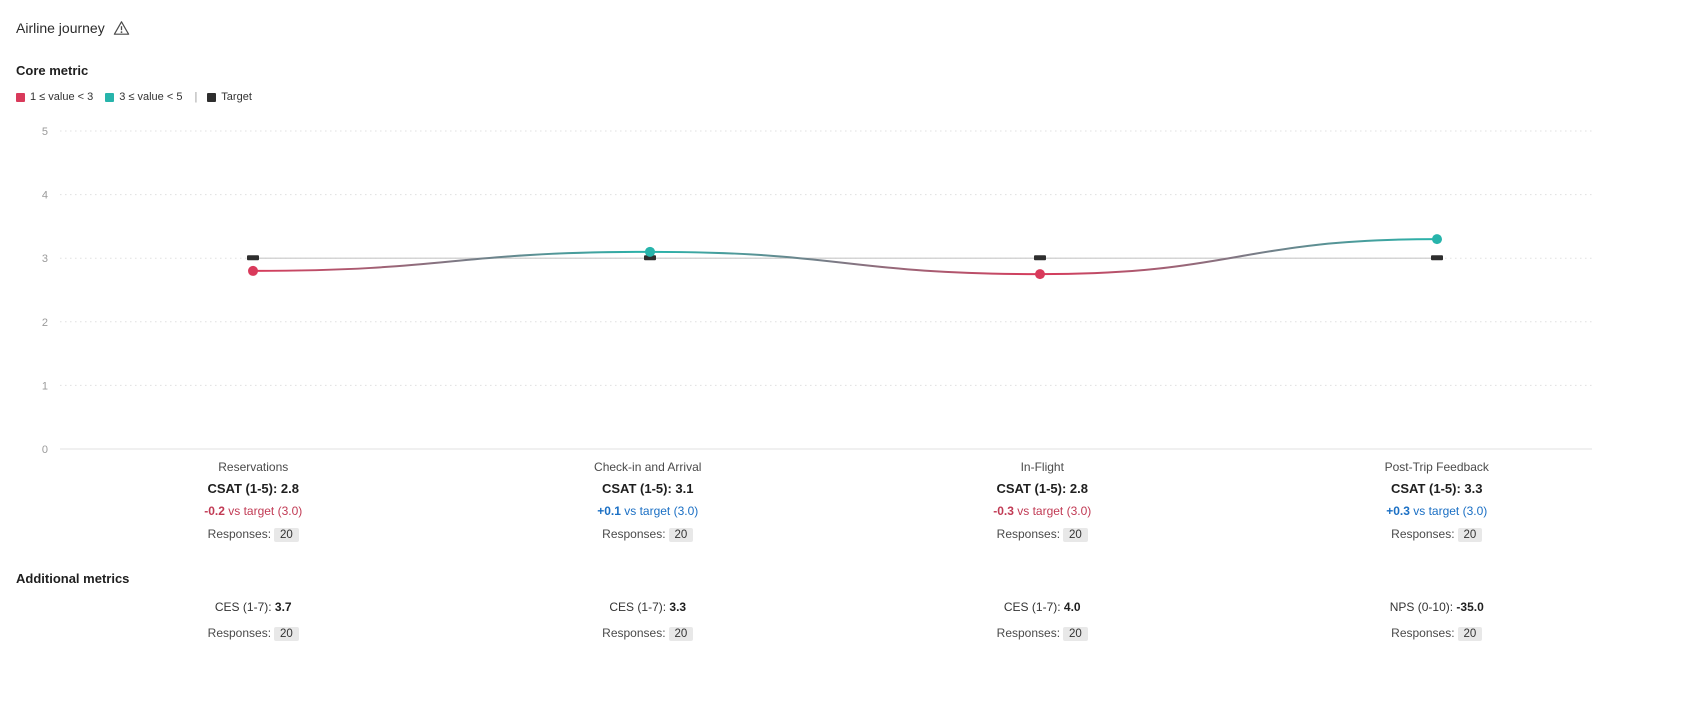 Image resolution: width=1700 pixels, height=712 pixels. Describe the element at coordinates (60, 28) in the screenshot. I see `page-title: Airline journey` at that location.